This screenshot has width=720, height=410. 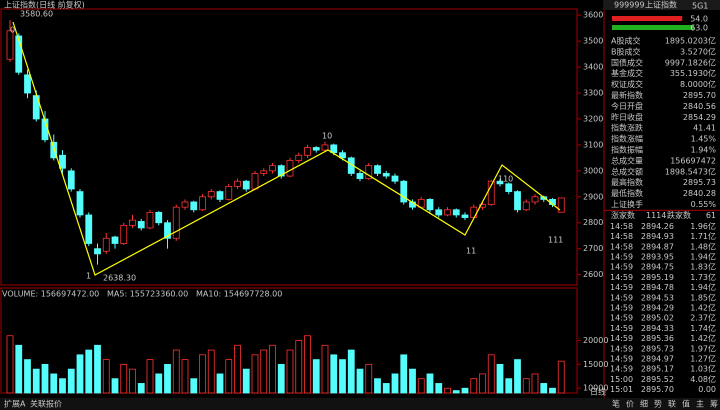 I want to click on quote-value: 1895.0203亿, so click(x=690, y=41).